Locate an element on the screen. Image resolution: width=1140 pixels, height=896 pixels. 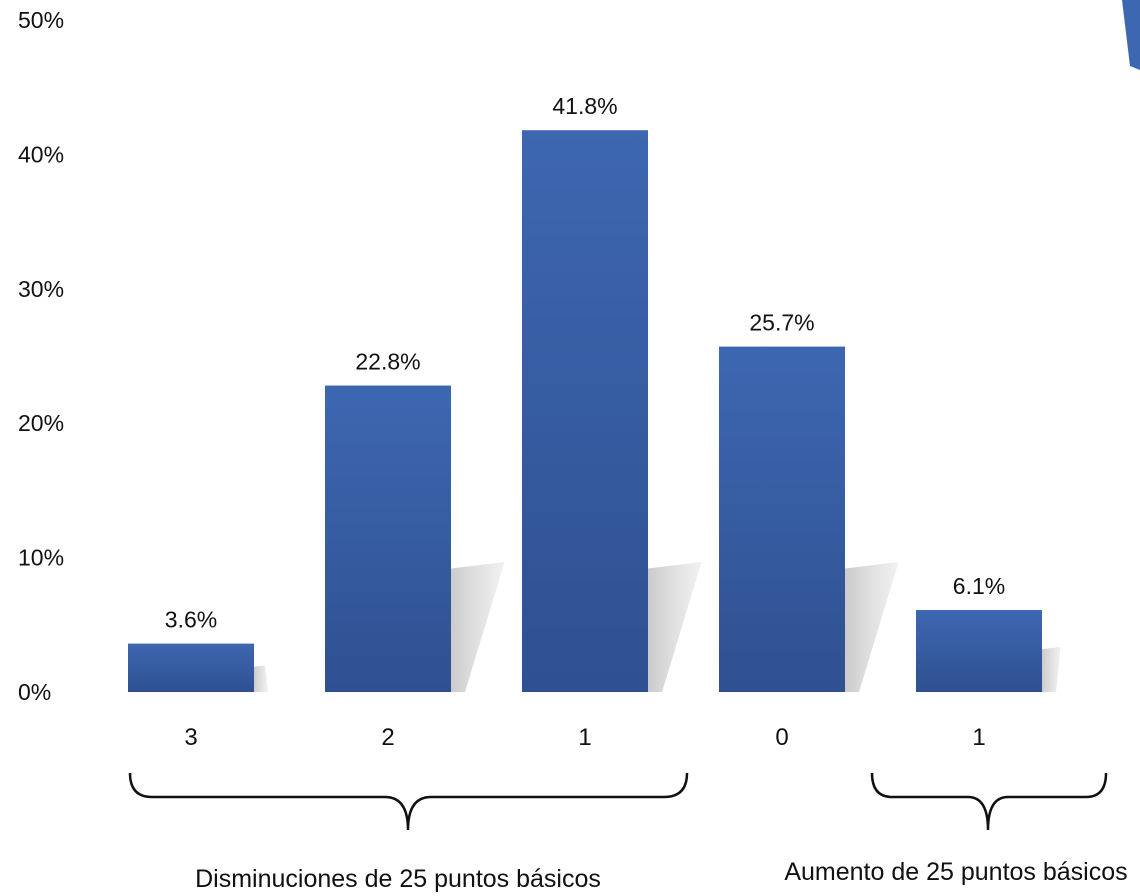
corner-accent is located at coordinates (1131, 35).